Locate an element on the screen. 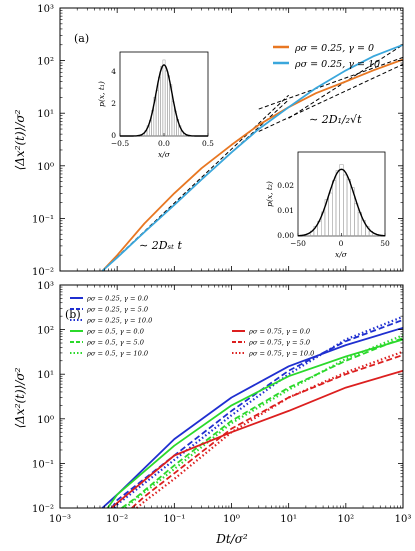 This screenshot has width=415, height=551. x-tick-label: 10⁻² is located at coordinates (117, 519).